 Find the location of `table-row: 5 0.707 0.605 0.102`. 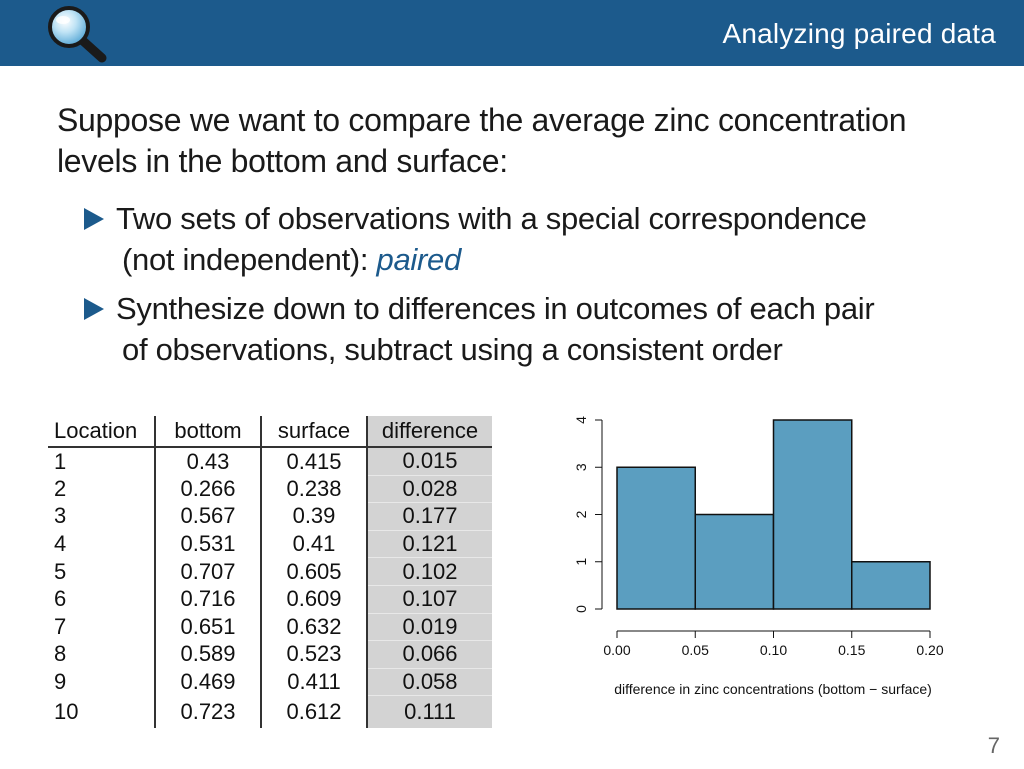

table-row: 5 0.707 0.605 0.102 is located at coordinates (270, 571).